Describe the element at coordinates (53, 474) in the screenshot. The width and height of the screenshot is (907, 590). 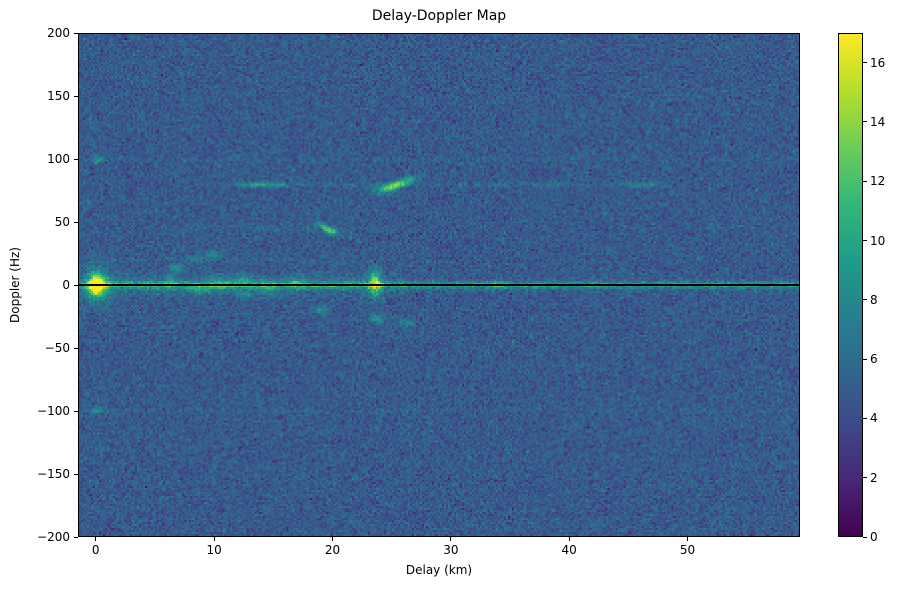
I see `y-tick-label: −150` at that location.